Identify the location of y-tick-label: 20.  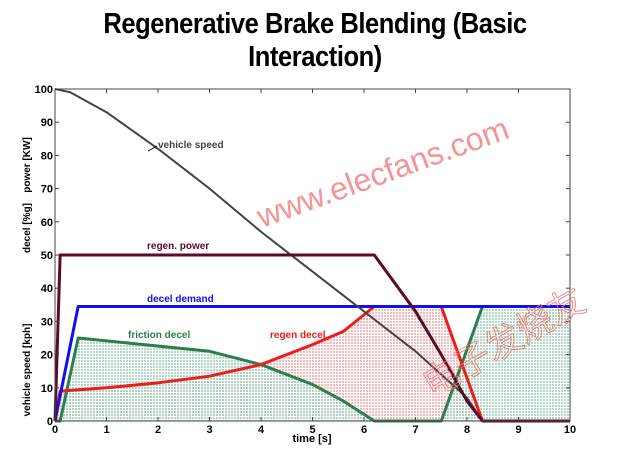
(47, 356).